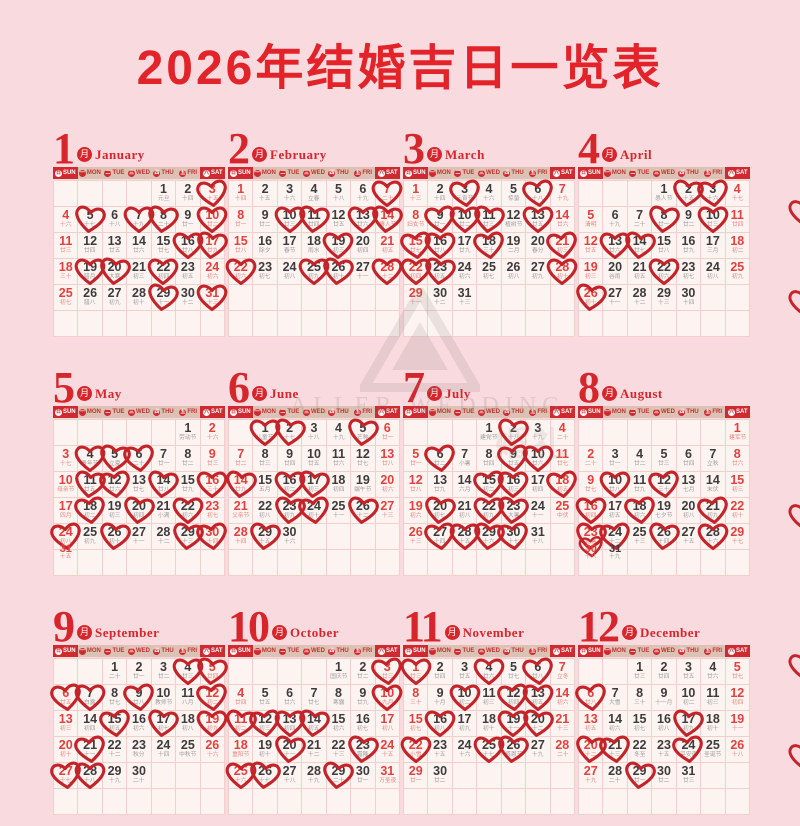 This screenshot has height=826, width=800. Describe the element at coordinates (737, 215) in the screenshot. I see `day-number: 11` at that location.